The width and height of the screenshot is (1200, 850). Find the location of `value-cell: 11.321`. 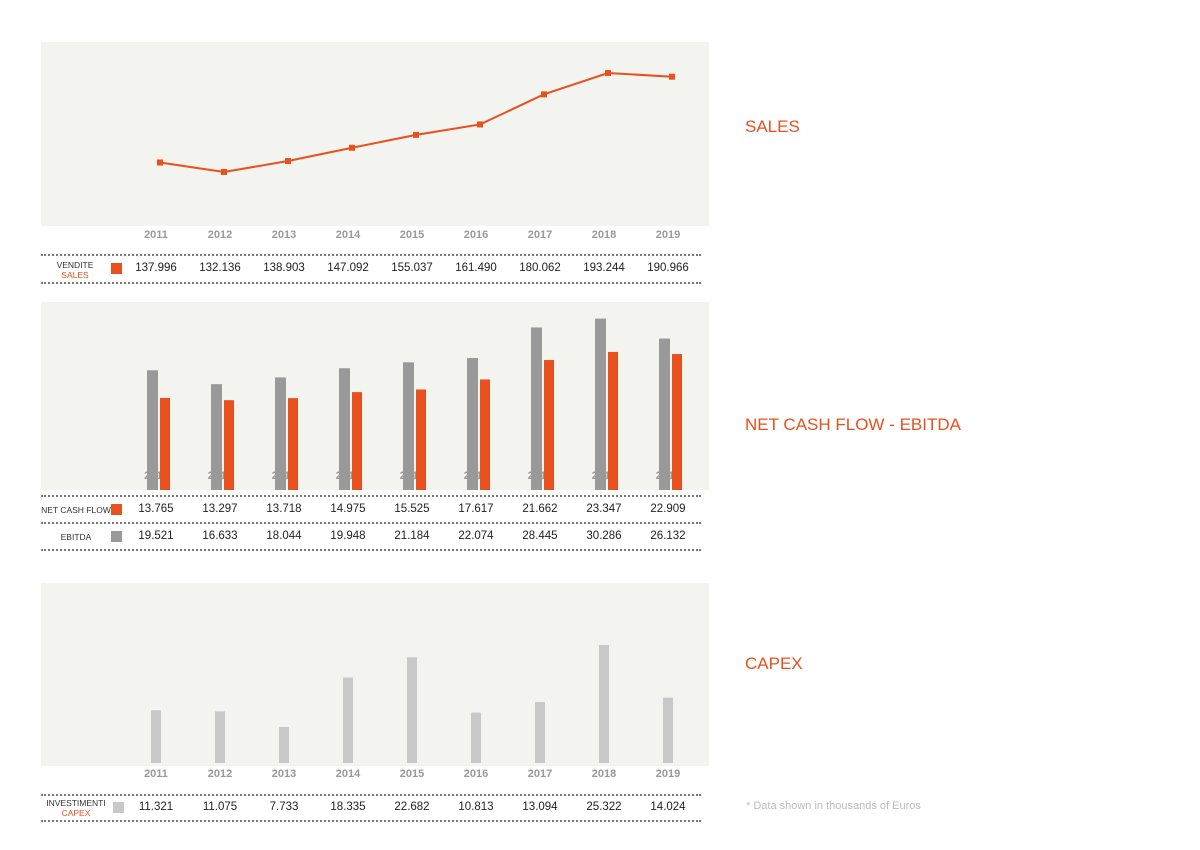

value-cell: 11.321 is located at coordinates (156, 807).